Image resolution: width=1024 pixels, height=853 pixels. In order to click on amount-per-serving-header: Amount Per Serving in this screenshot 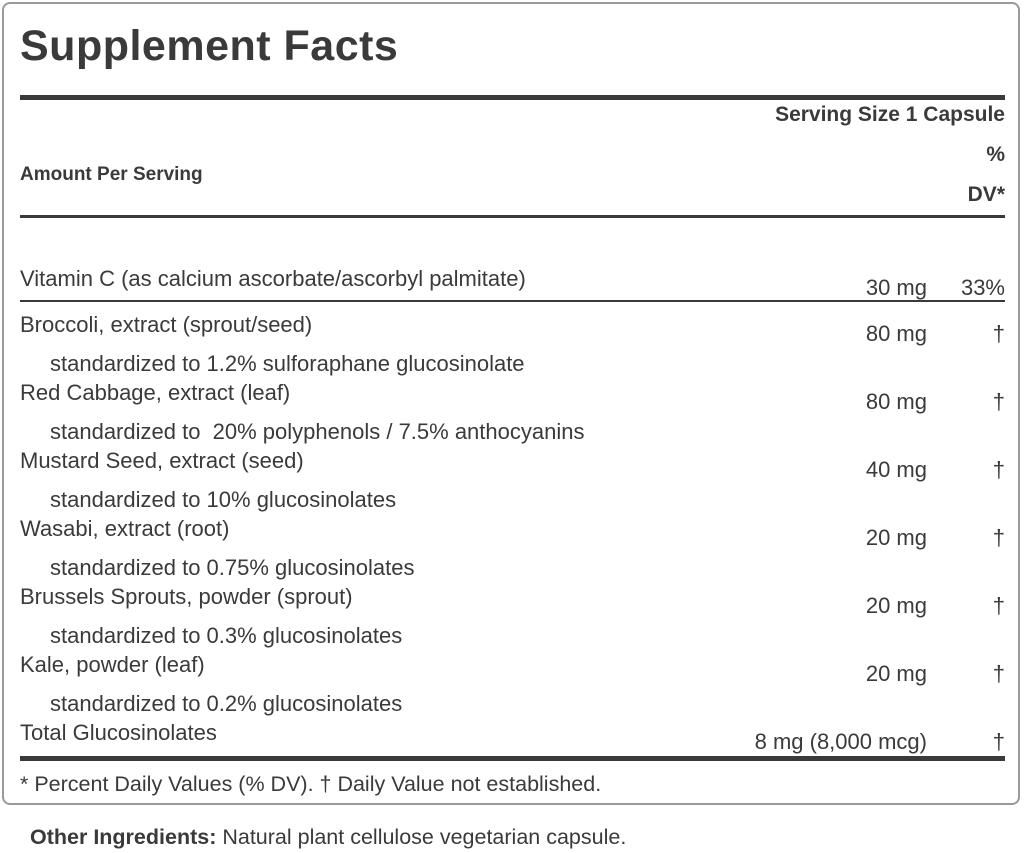, I will do `click(111, 174)`.